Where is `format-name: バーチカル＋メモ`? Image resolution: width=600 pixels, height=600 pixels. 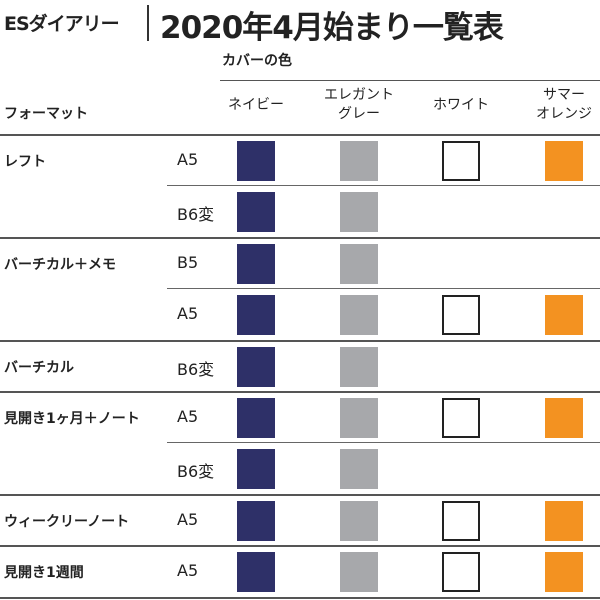 format-name: バーチカル＋メモ is located at coordinates (60, 264).